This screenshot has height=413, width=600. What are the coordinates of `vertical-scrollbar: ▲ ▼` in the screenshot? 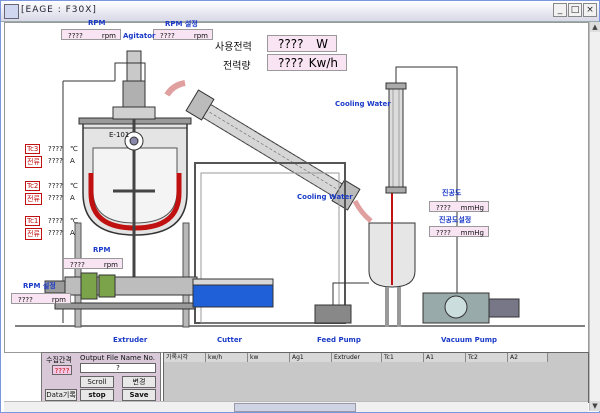 It's located at (594, 216).